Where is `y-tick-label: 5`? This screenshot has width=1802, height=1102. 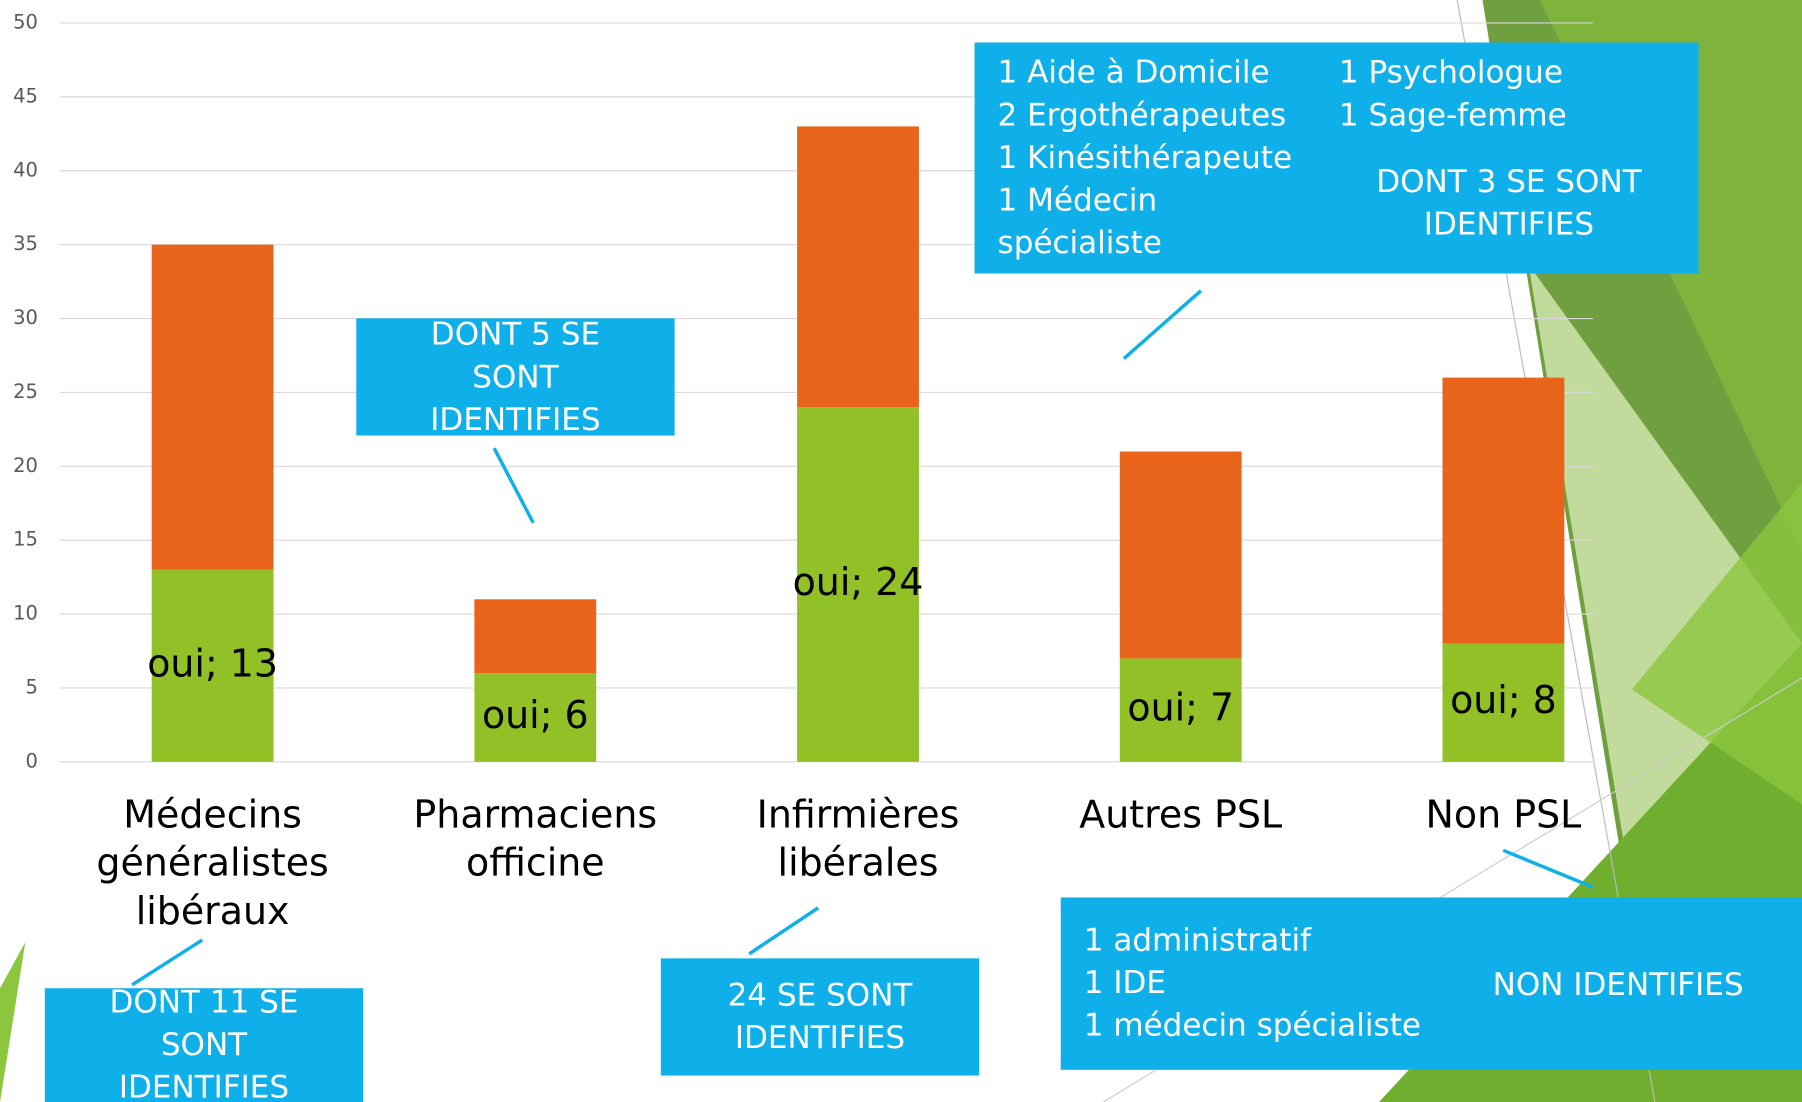
y-tick-label: 5 is located at coordinates (32, 686).